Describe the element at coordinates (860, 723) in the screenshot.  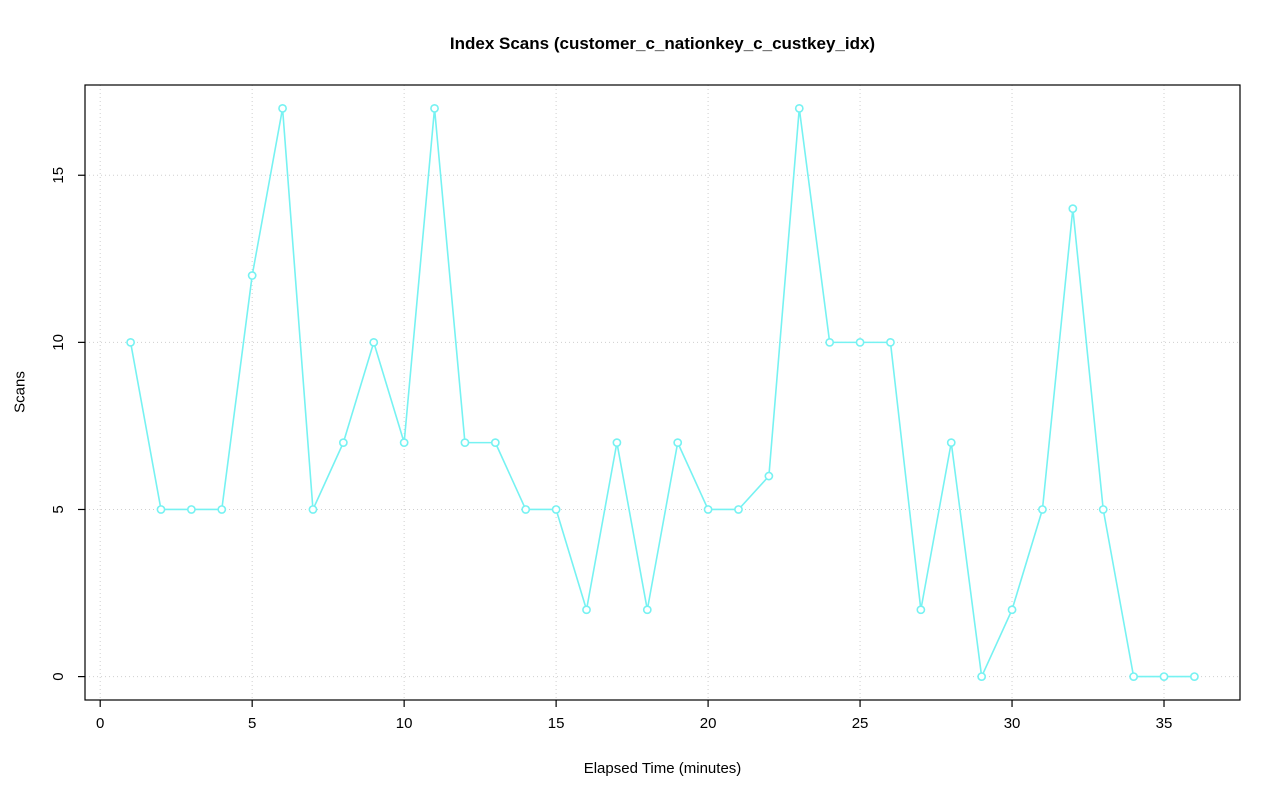
I see `svg-text: 25` at that location.